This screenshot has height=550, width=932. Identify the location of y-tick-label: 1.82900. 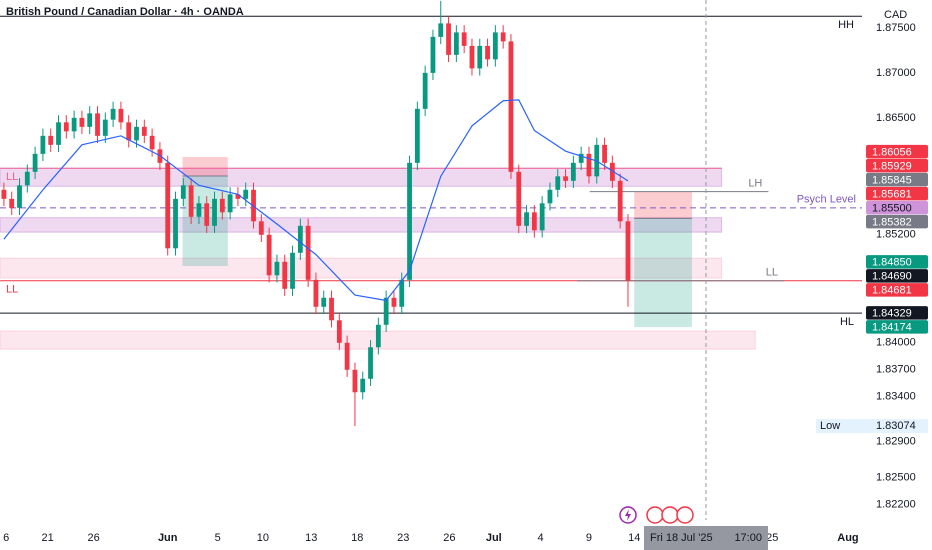
(896, 442).